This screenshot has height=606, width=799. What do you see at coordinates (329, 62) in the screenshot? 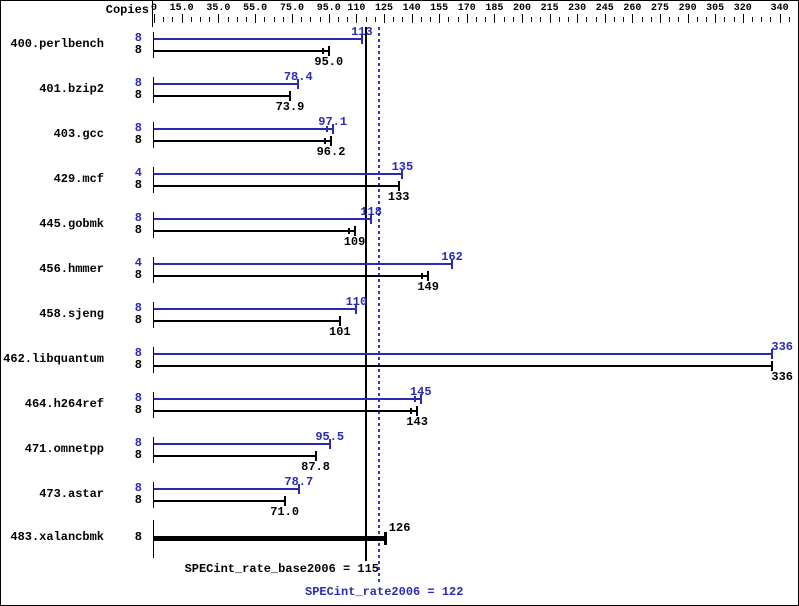
I see `base-value-label: 95.0` at bounding box center [329, 62].